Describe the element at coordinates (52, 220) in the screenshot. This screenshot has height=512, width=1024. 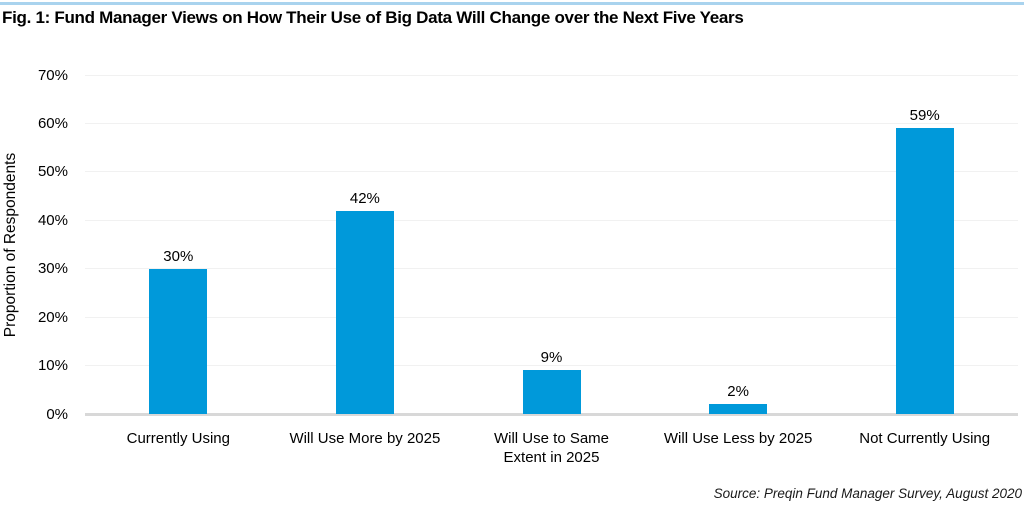
I see `y-axis-tick-label: 40%` at that location.